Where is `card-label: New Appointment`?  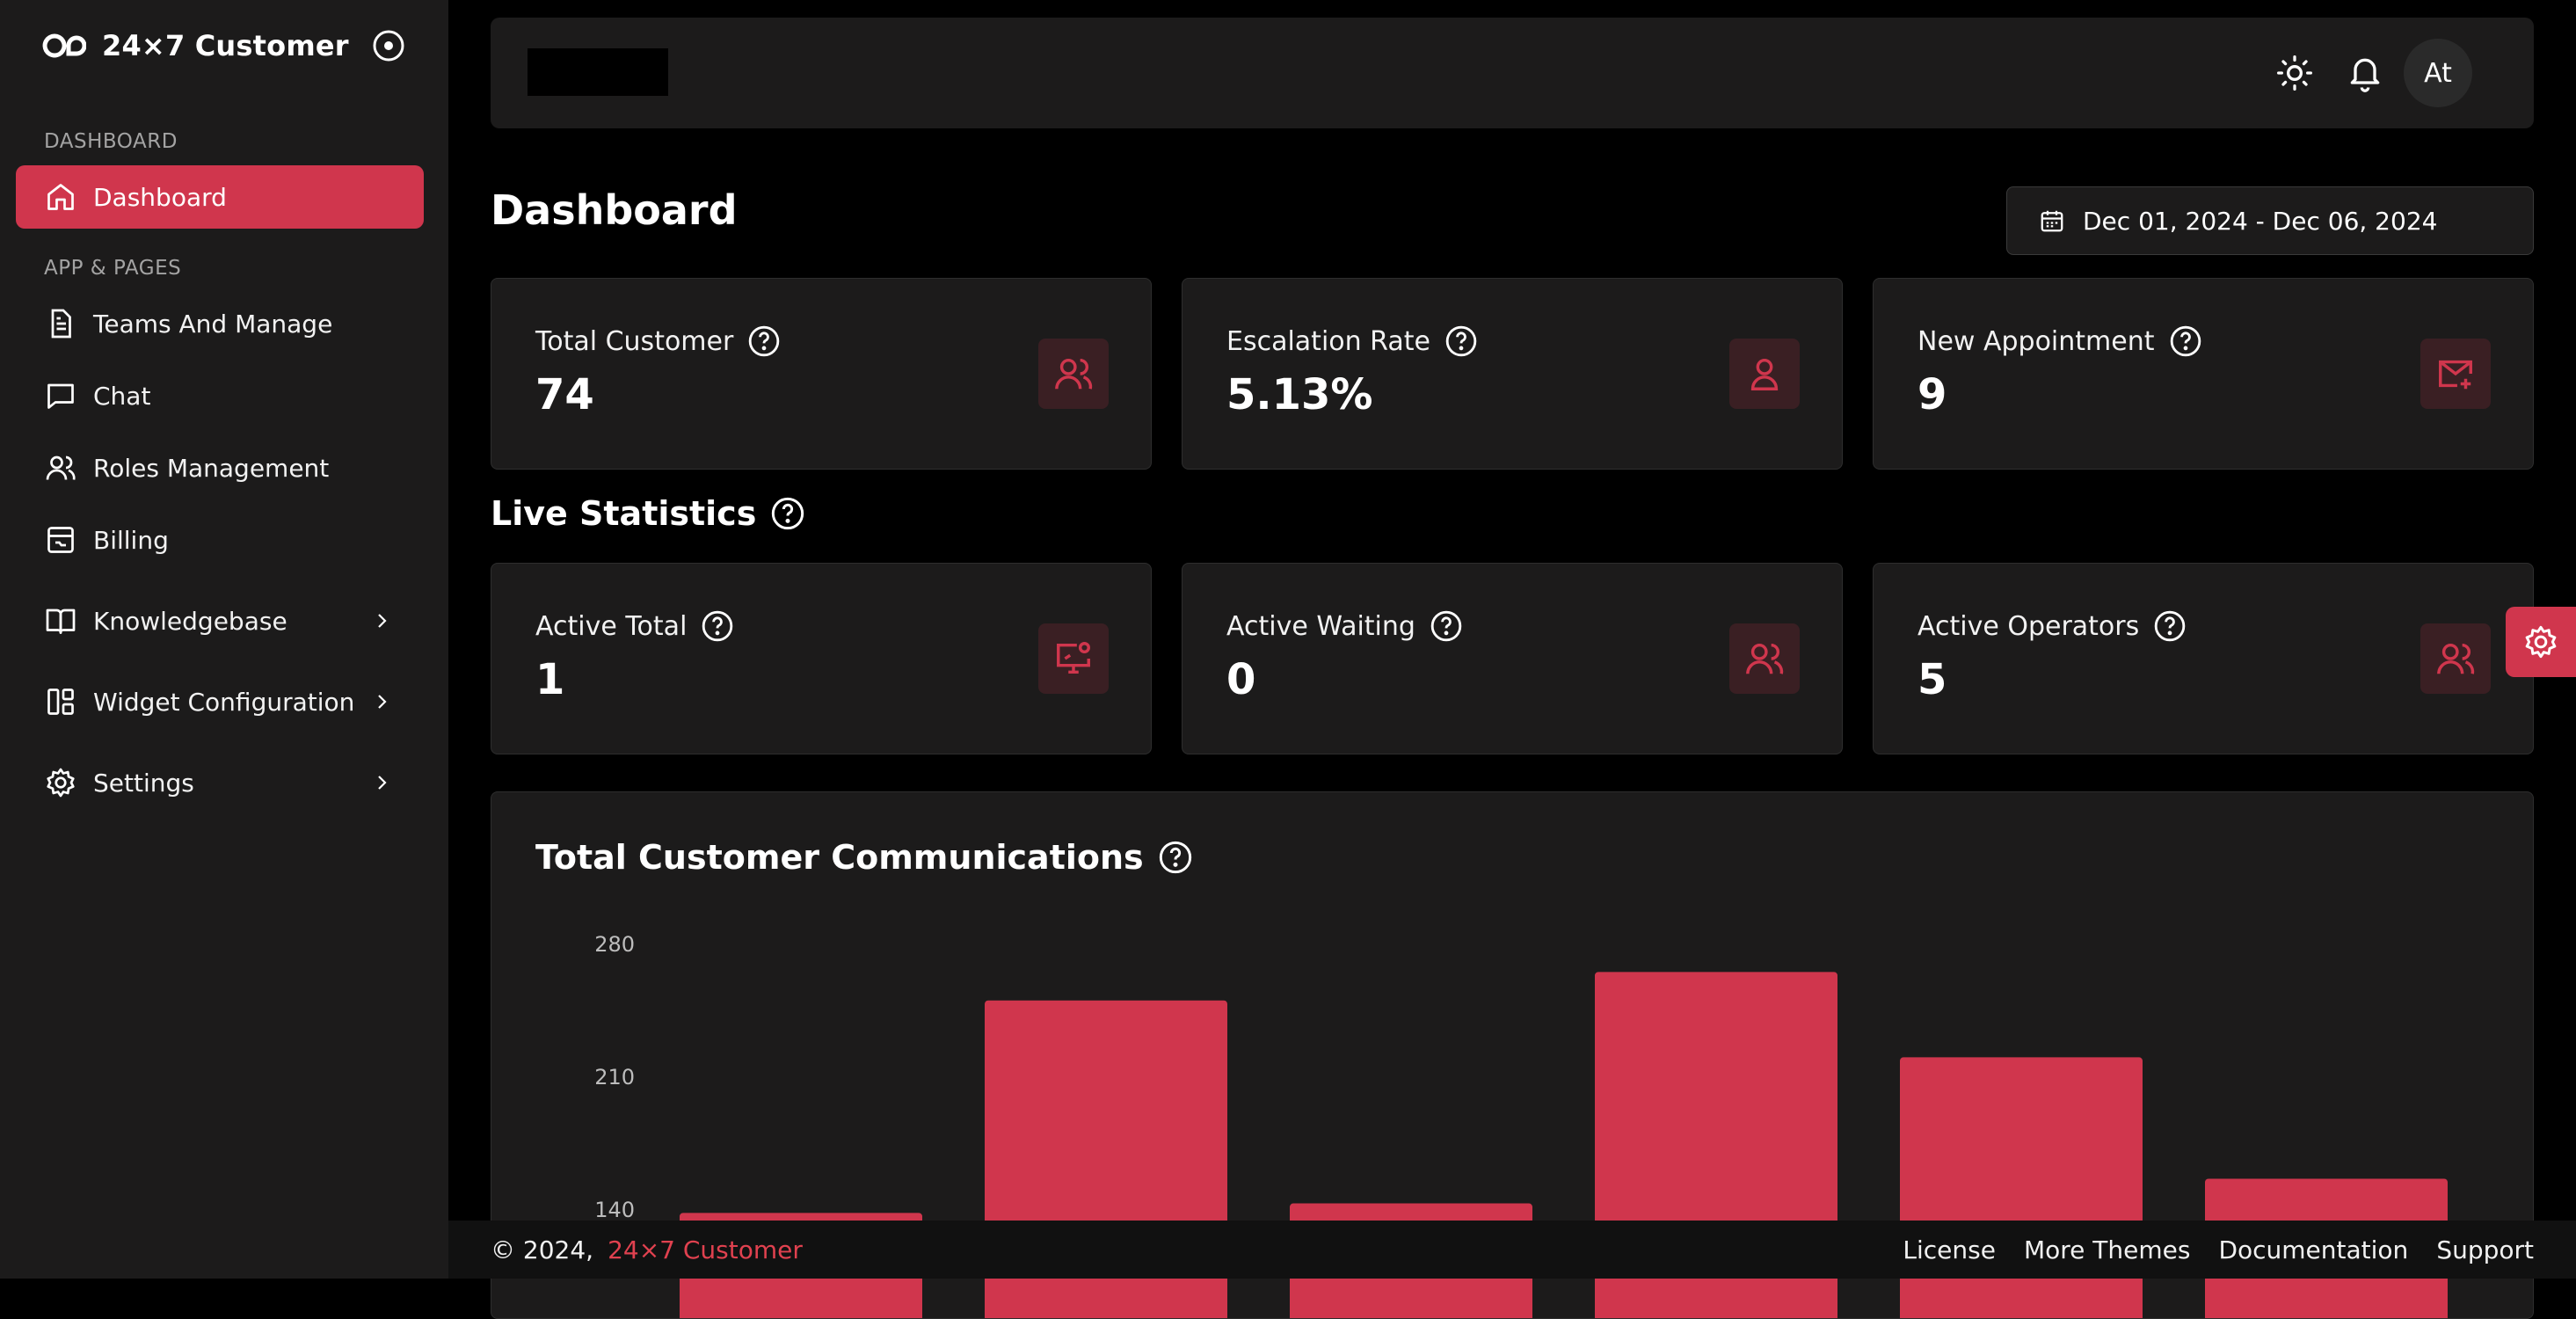 card-label: New Appointment is located at coordinates (2036, 341).